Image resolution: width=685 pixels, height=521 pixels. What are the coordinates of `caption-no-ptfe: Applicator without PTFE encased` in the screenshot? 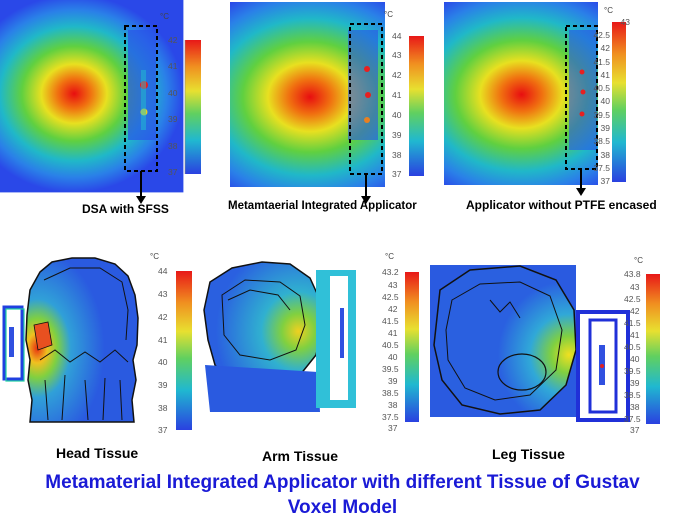 It's located at (561, 205).